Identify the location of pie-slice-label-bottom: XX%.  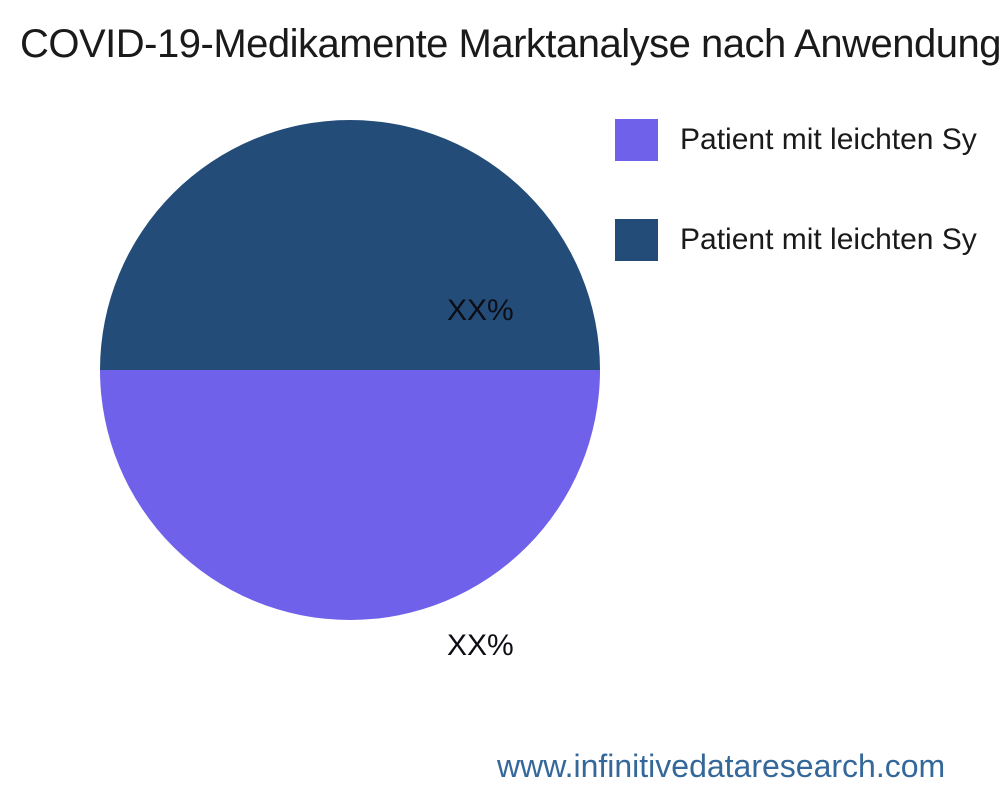
(480, 645).